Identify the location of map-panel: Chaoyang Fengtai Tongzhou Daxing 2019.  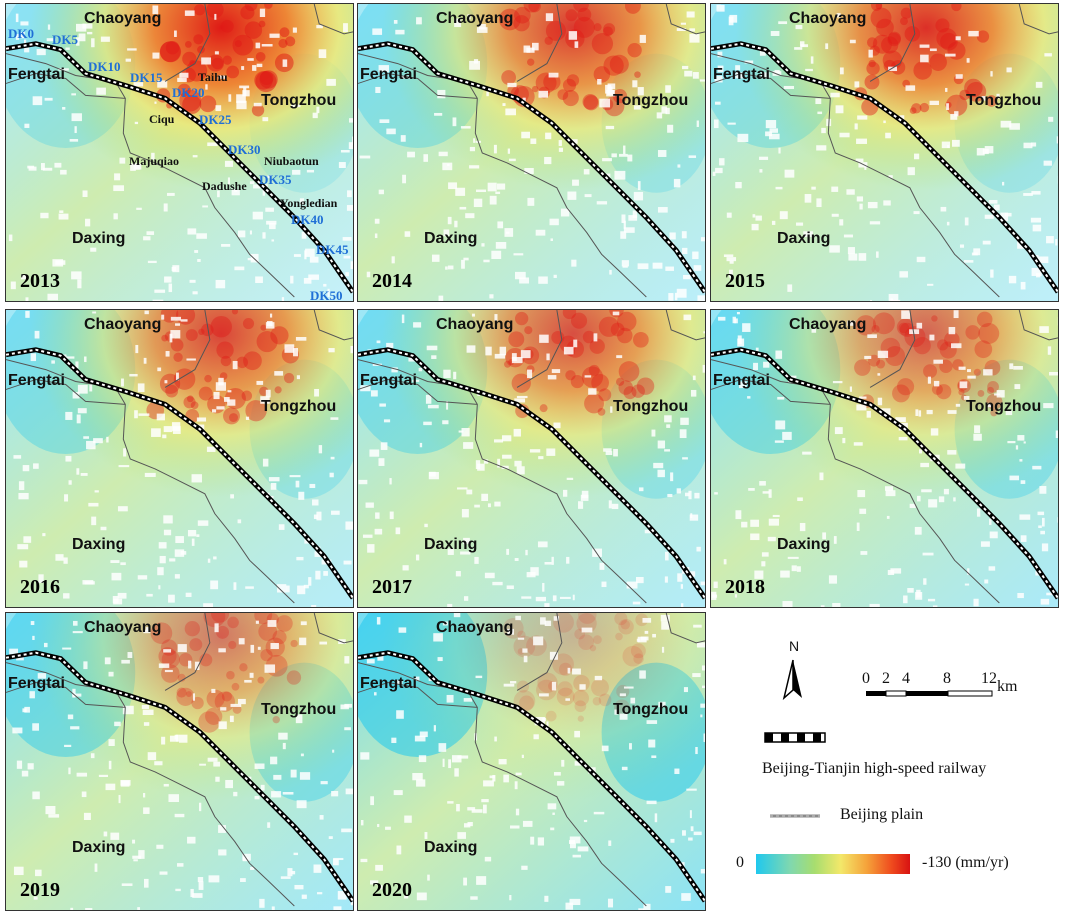
(179, 761).